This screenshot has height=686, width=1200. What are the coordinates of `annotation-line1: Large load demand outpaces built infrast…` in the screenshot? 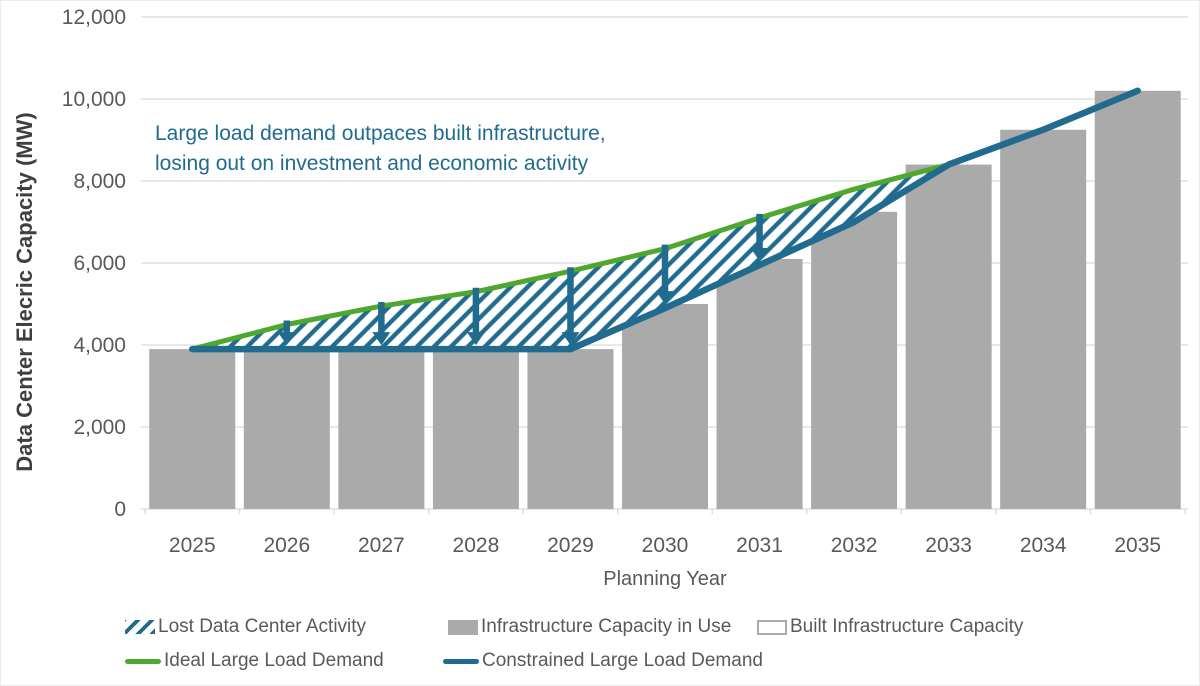 It's located at (380, 133).